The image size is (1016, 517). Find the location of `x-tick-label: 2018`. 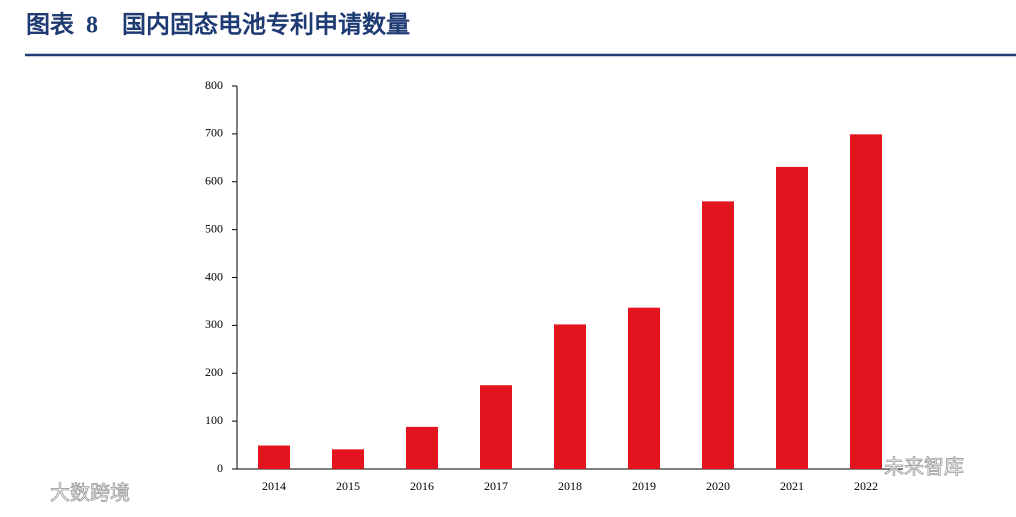

x-tick-label: 2018 is located at coordinates (570, 486).